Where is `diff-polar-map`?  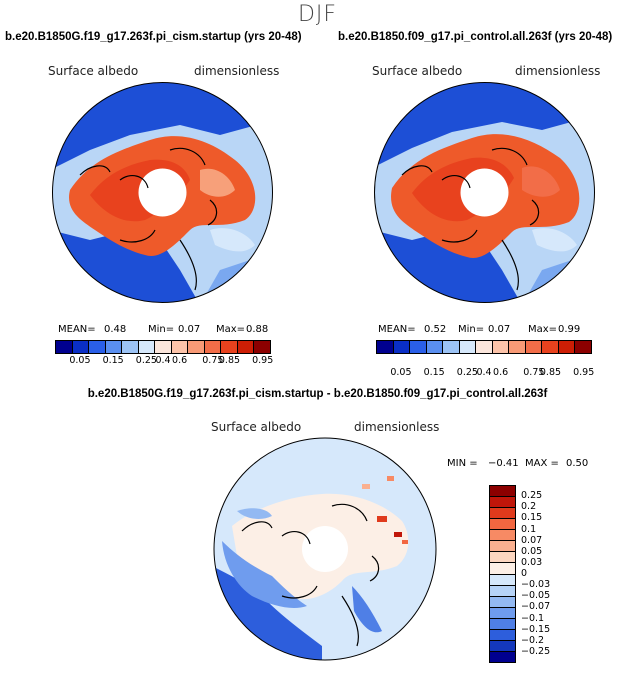
diff-polar-map is located at coordinates (325, 549).